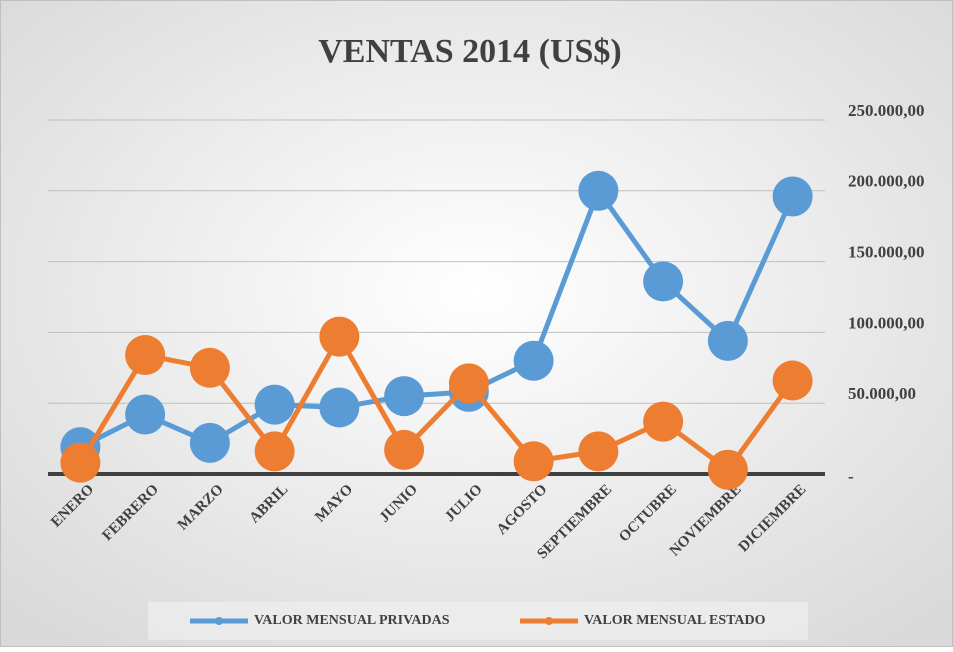 The width and height of the screenshot is (953, 652). Describe the element at coordinates (470, 51) in the screenshot. I see `chart-title: VENTAS 2014 (US$)` at that location.